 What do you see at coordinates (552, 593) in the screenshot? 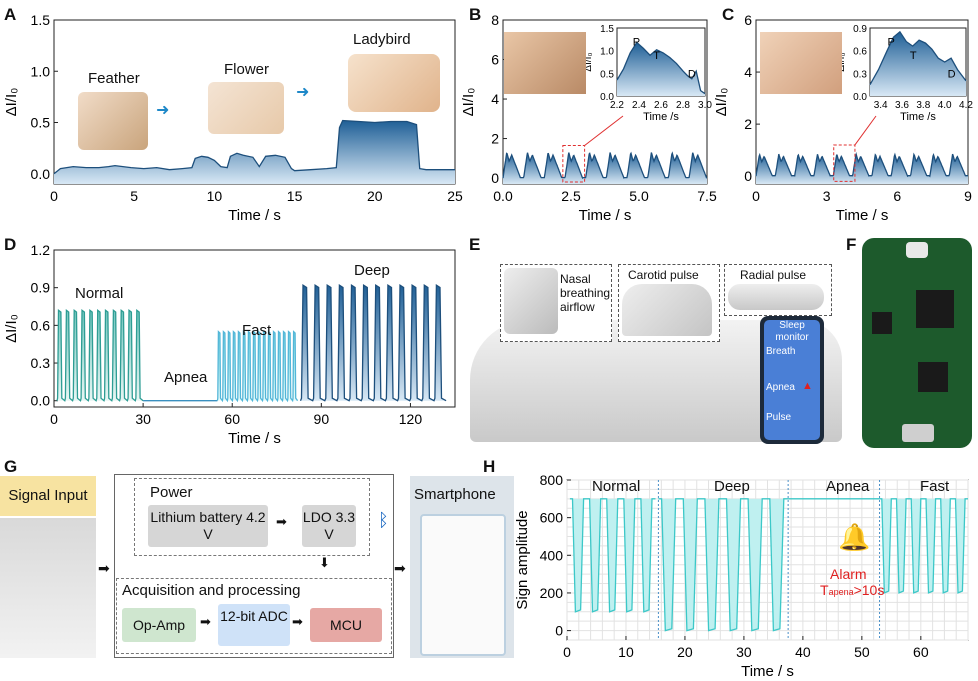
I see `y-tick-label: 200` at bounding box center [552, 593].